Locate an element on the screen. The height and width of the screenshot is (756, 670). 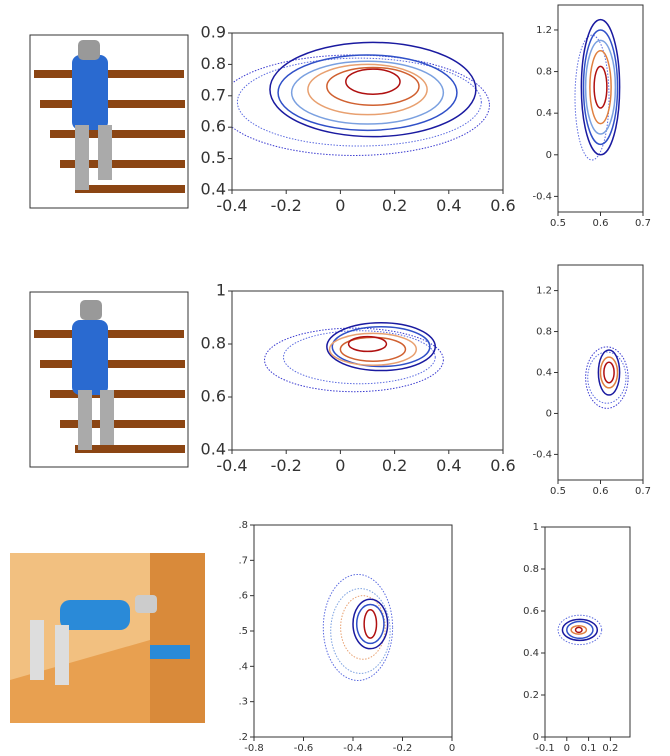
chart: -0.8 -0.6 -0.4 -0.2 0 .2 .3 .4 .5 .6 .7 .8 is located at coordinates (346, 637).